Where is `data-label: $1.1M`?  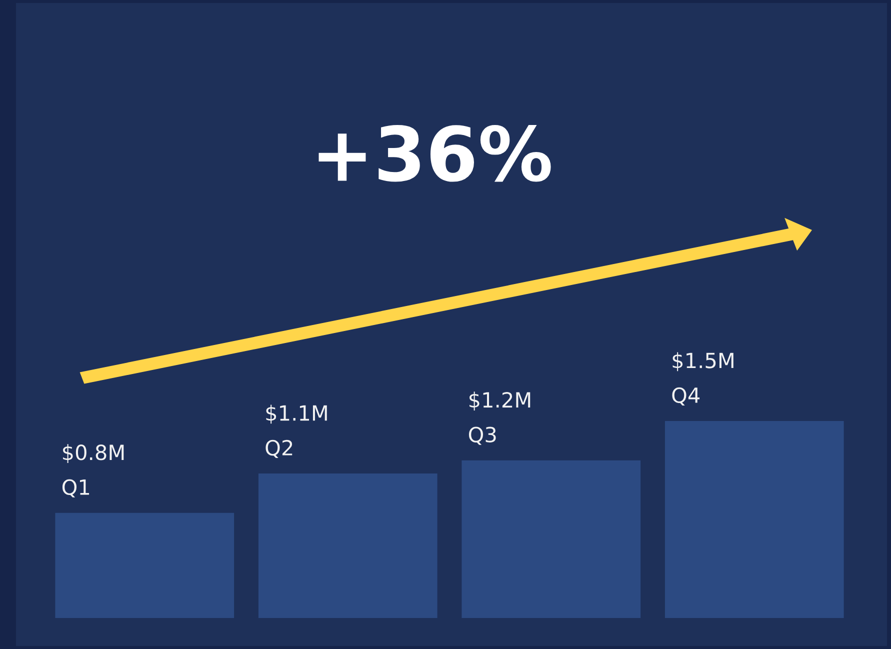 data-label: $1.1M is located at coordinates (296, 414).